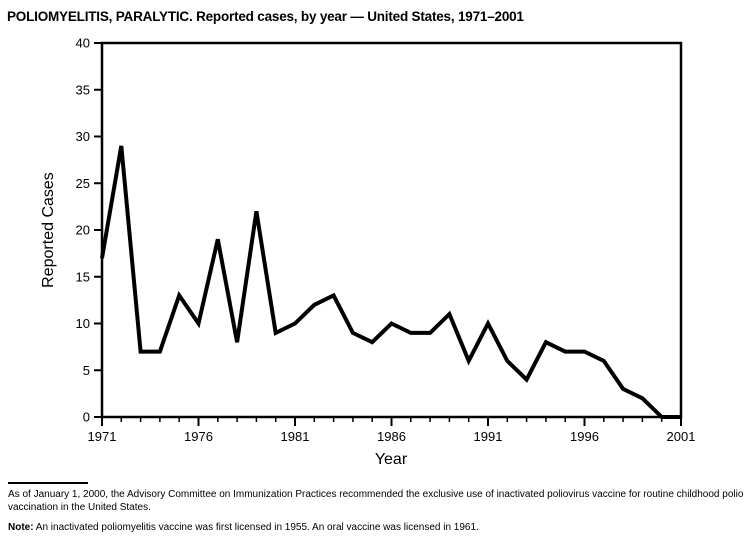 This screenshot has width=750, height=542. Describe the element at coordinates (83, 276) in the screenshot. I see `y-tick-label: 15` at that location.